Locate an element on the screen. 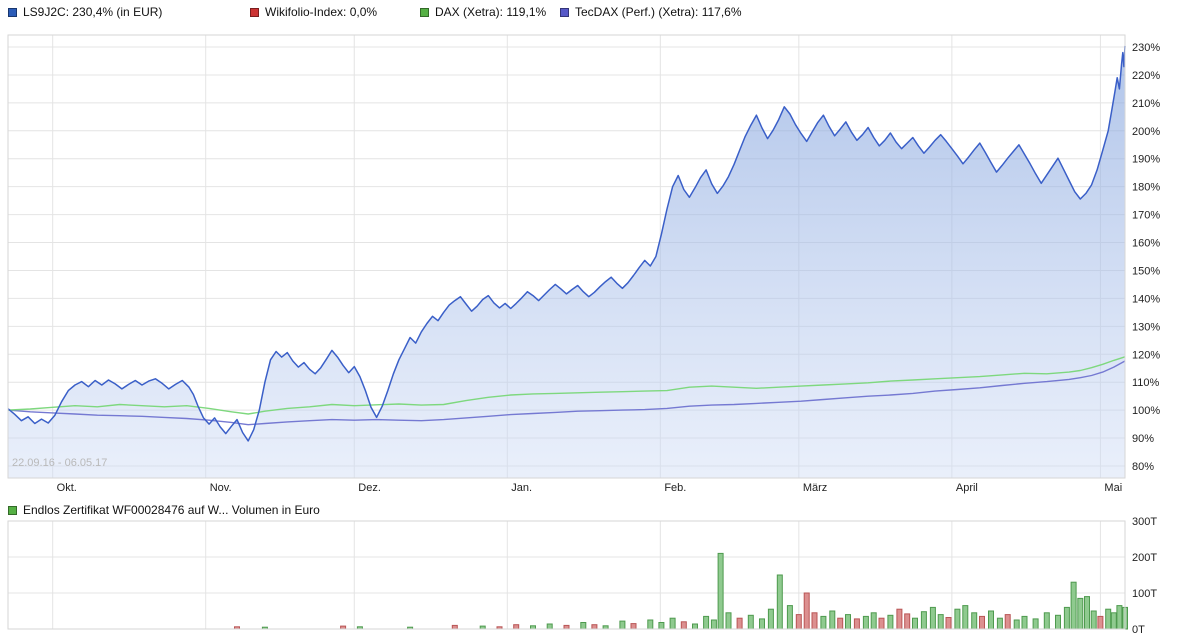  wikifolio-index-swatch-icon is located at coordinates (254, 12).